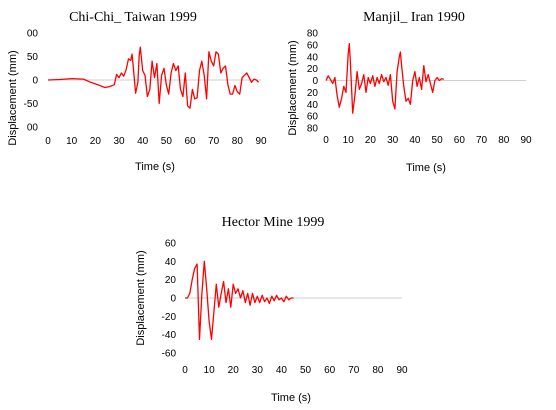 This screenshot has height=410, width=556. What do you see at coordinates (169, 354) in the screenshot?
I see `y-tick-label: -60` at bounding box center [169, 354].